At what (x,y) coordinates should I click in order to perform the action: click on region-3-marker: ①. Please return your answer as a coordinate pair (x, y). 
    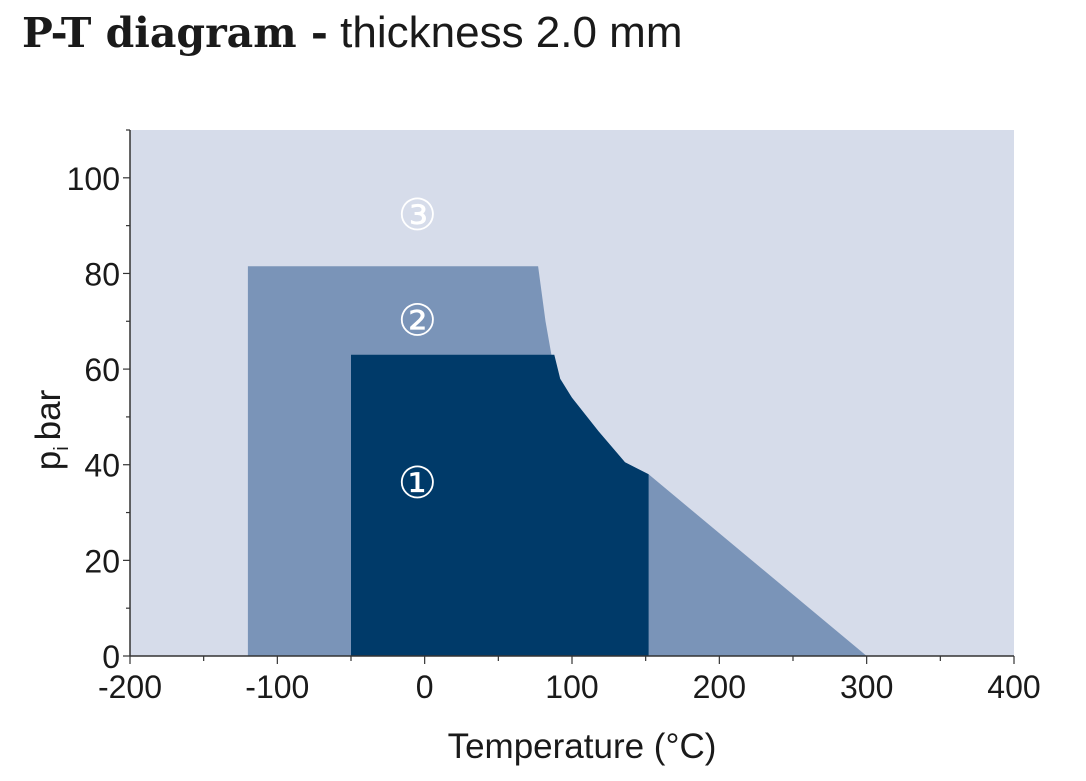
    Looking at the image, I should click on (417, 483).